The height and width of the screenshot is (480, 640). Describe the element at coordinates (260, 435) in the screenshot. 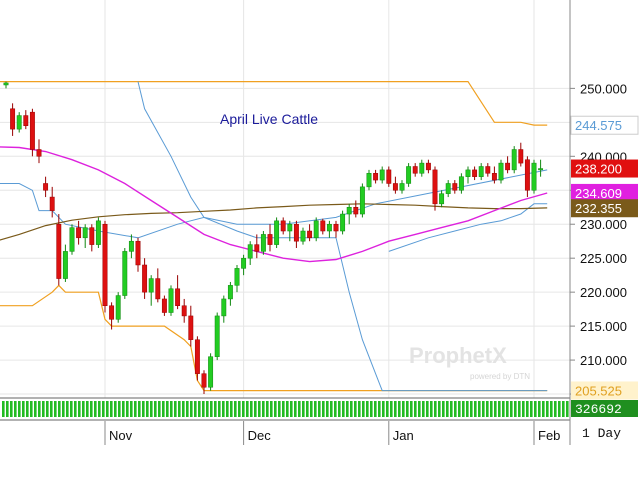

I see `x-tick-label: Dec` at that location.